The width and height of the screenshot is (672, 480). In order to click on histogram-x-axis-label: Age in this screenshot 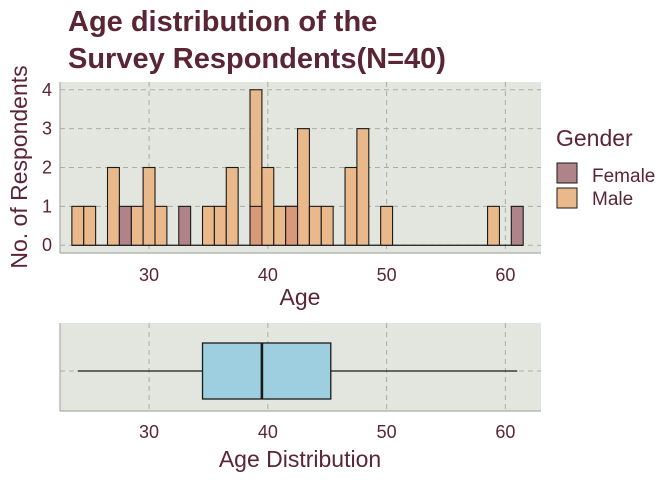, I will do `click(300, 297)`.